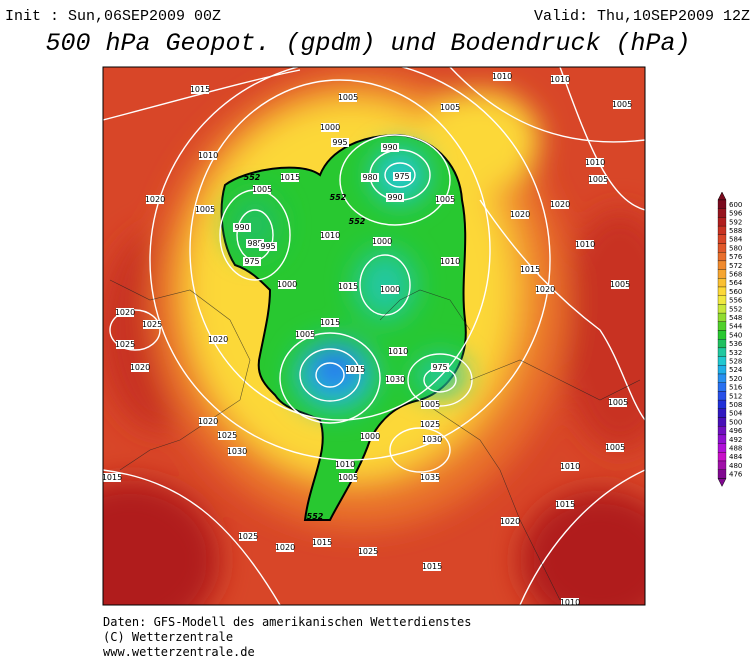 The image size is (756, 671). I want to click on isobar-label: 975, so click(439, 367).